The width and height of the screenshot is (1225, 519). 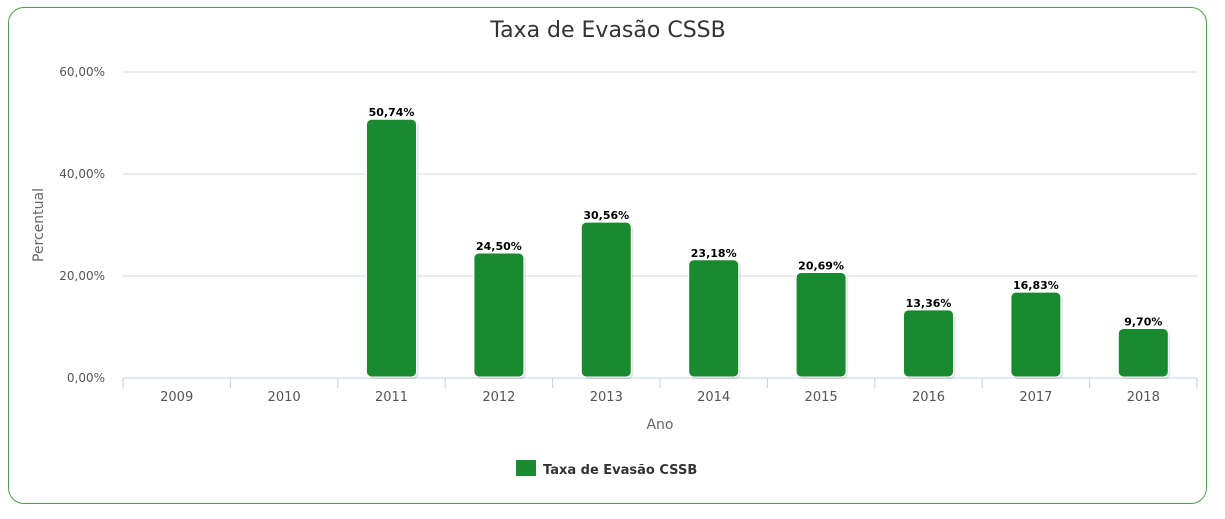 I want to click on x-axis-label: Ano, so click(x=659, y=425).